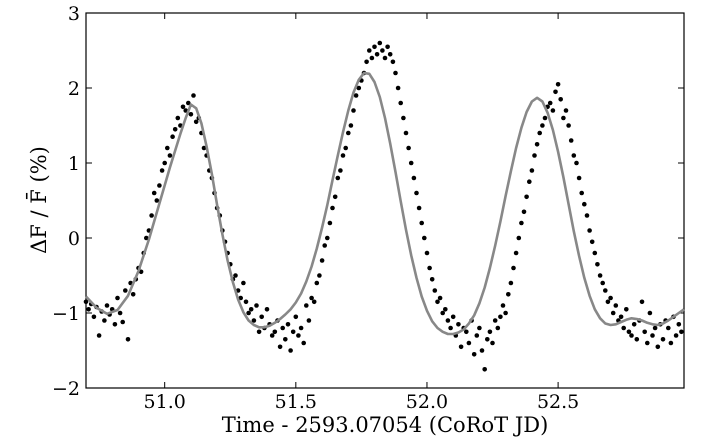 The height and width of the screenshot is (441, 706). Describe the element at coordinates (38, 200) in the screenshot. I see `y-axis-label: ΔF / F̄ (%)` at that location.